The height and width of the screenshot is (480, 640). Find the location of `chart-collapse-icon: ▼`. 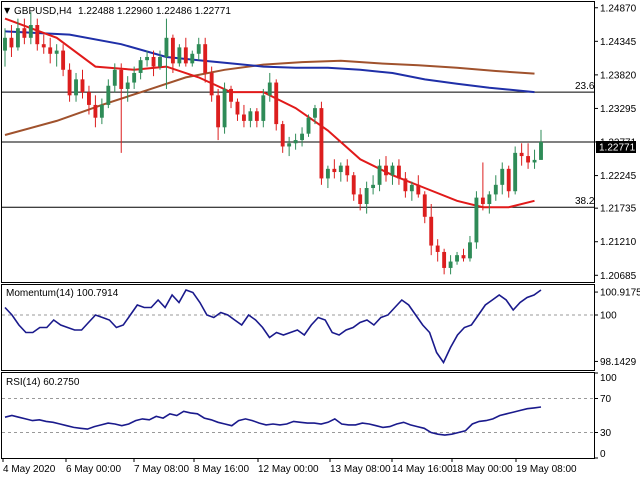

chart-collapse-icon: ▼ is located at coordinates (7, 10).